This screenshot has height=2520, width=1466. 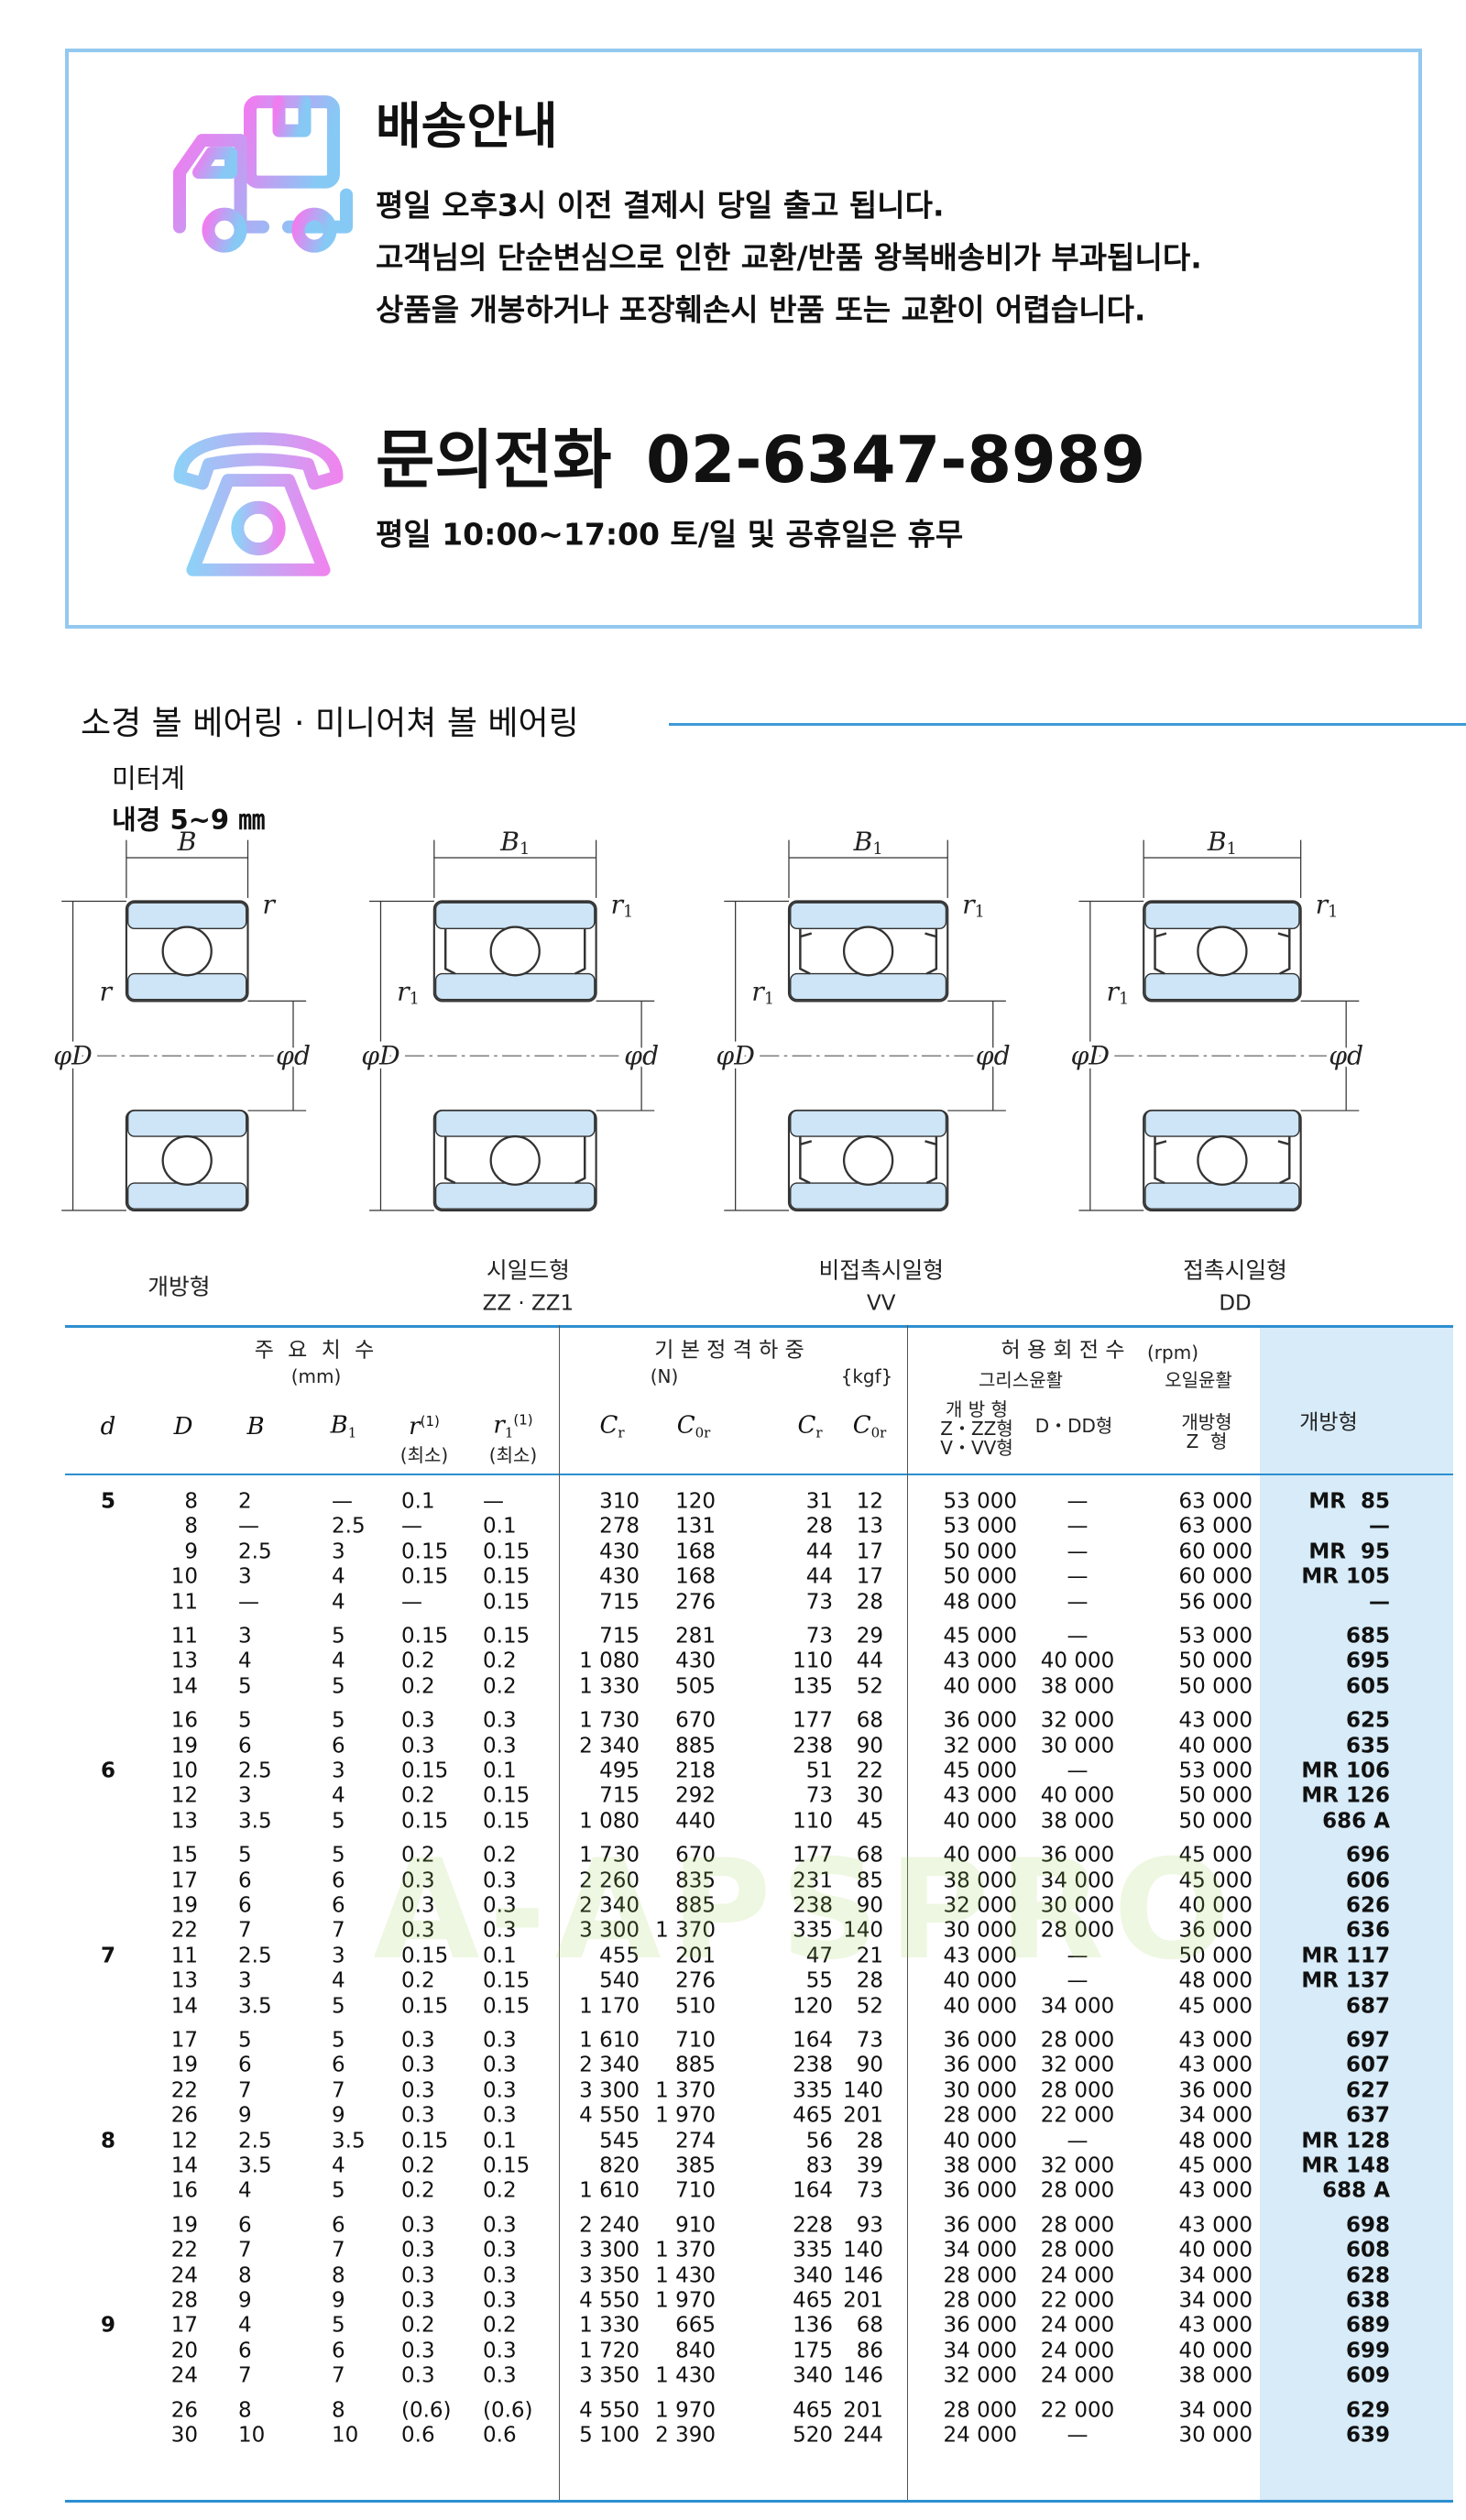 What do you see at coordinates (660, 205) in the screenshot?
I see `notice-line: 평일 오후3시 이전 결제시 당일 출고 됩니다.` at bounding box center [660, 205].